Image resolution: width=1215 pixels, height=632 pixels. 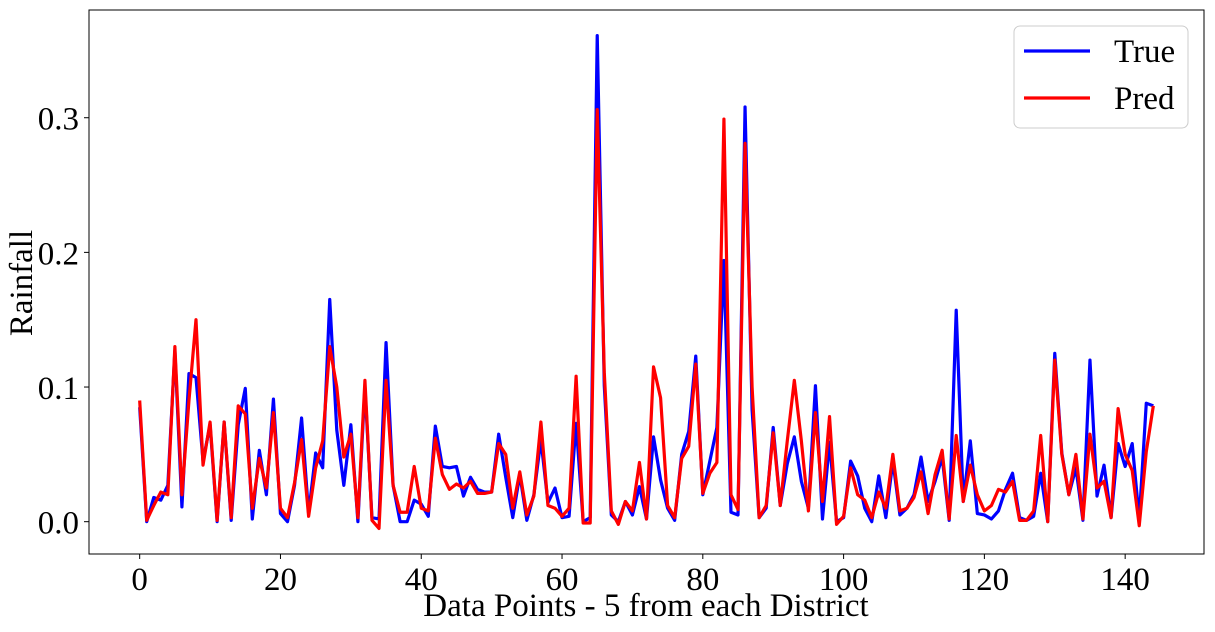 I want to click on x-axis-title: Data Points - 5 from each District, so click(x=645, y=606).